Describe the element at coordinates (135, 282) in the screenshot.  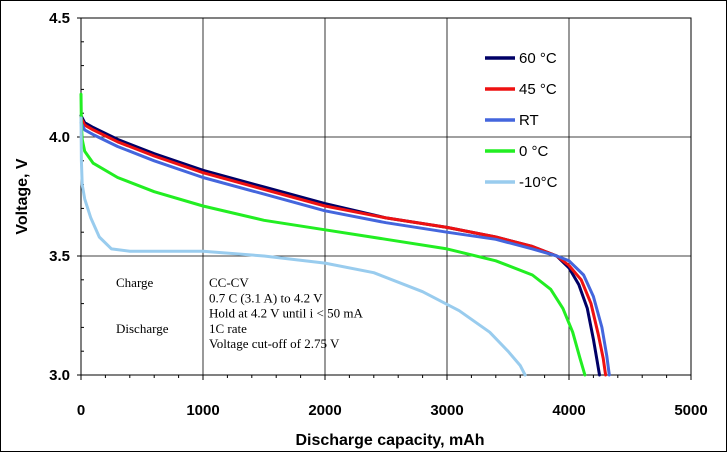
I see `note-label: Charge` at that location.